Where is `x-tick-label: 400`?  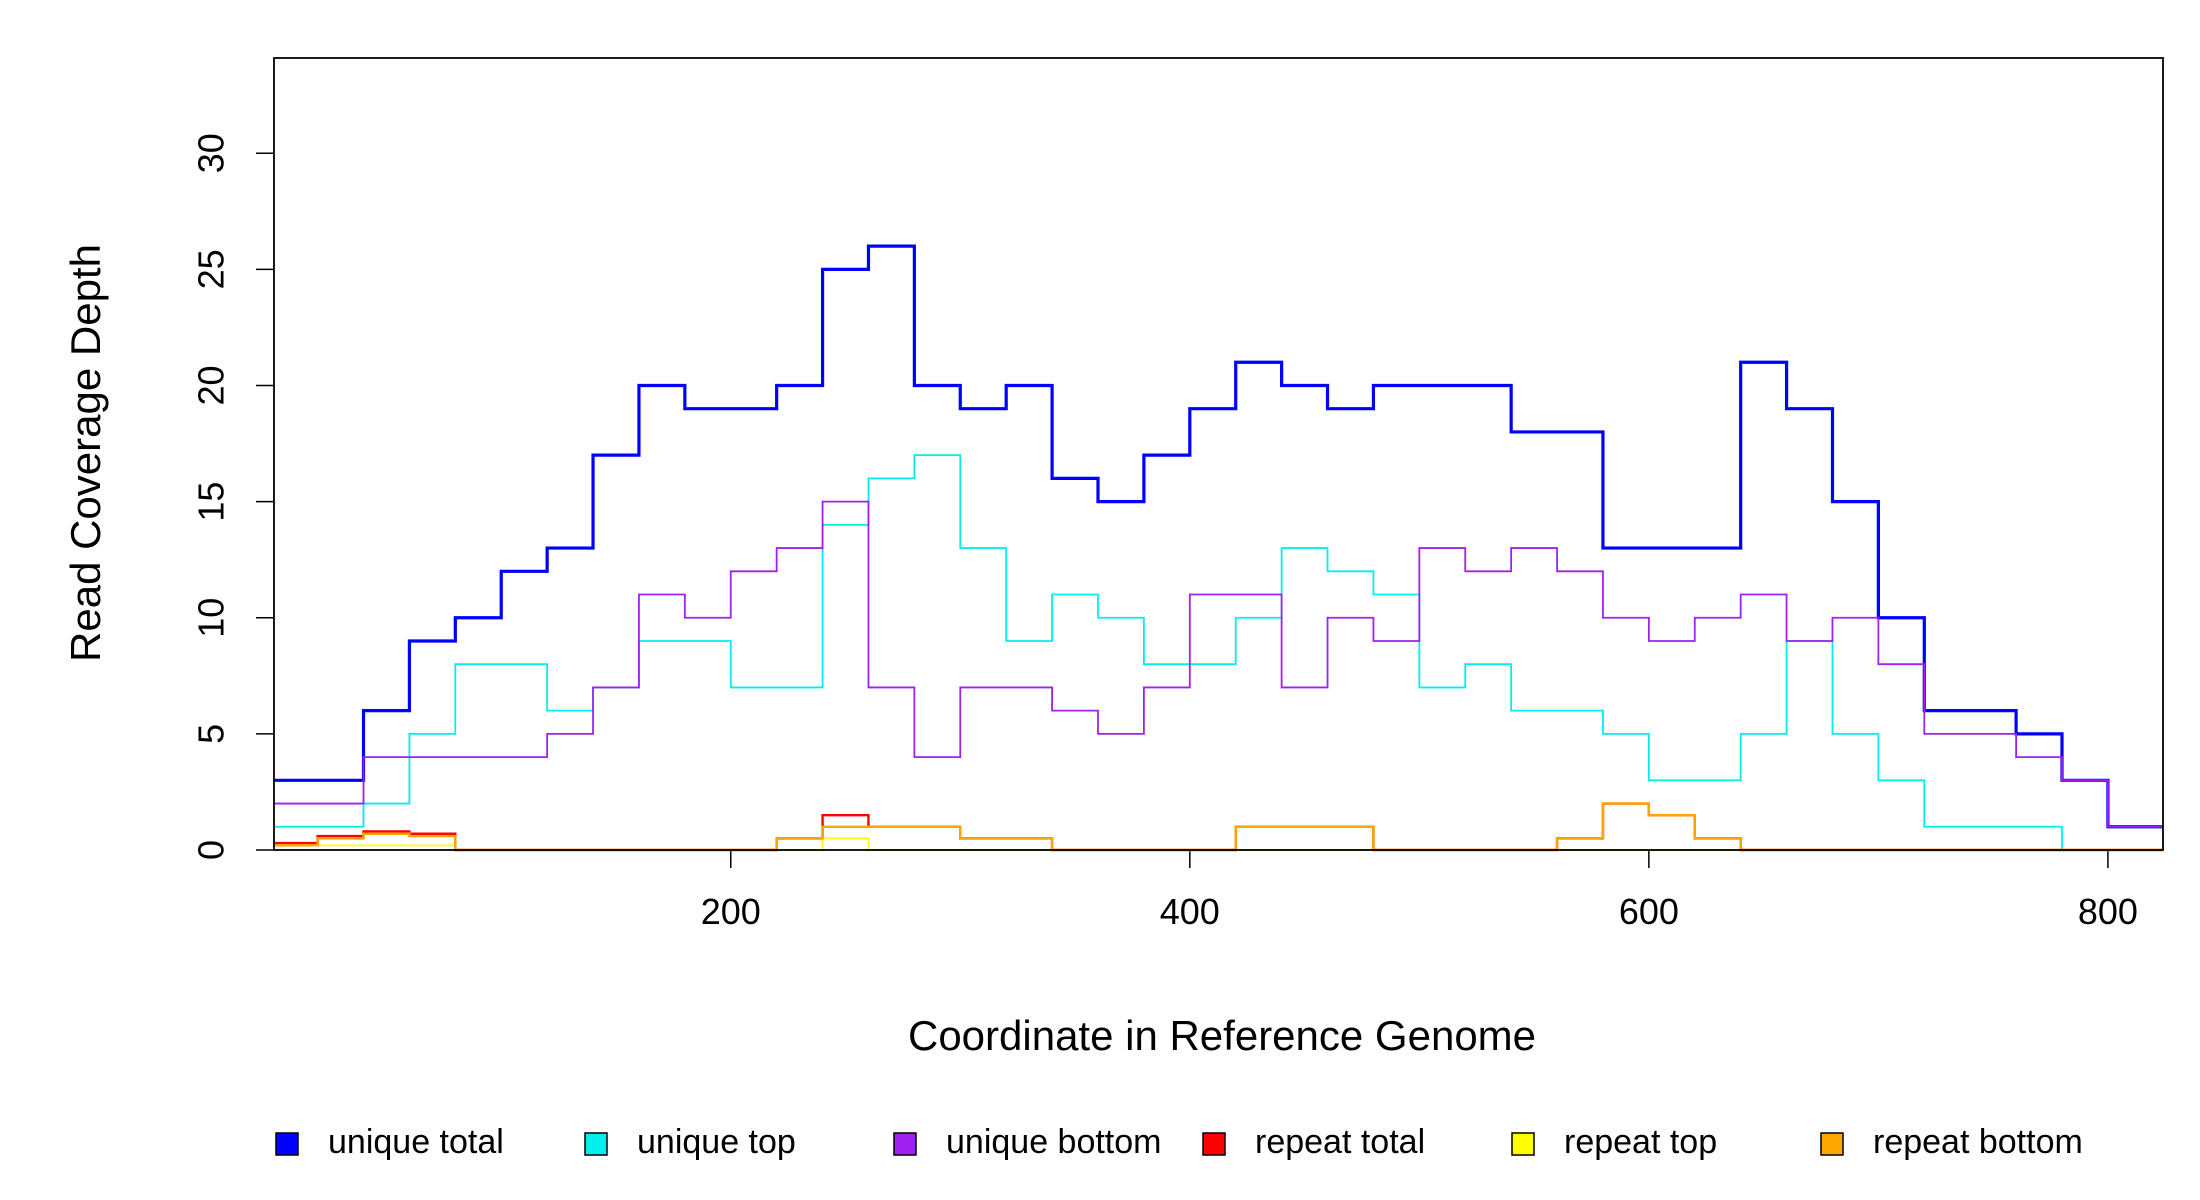
x-tick-label: 400 is located at coordinates (1190, 911).